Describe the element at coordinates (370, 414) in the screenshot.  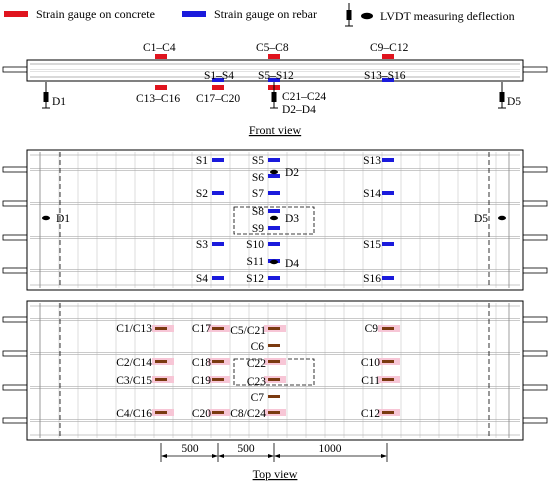
I see `label-c12: C12` at that location.